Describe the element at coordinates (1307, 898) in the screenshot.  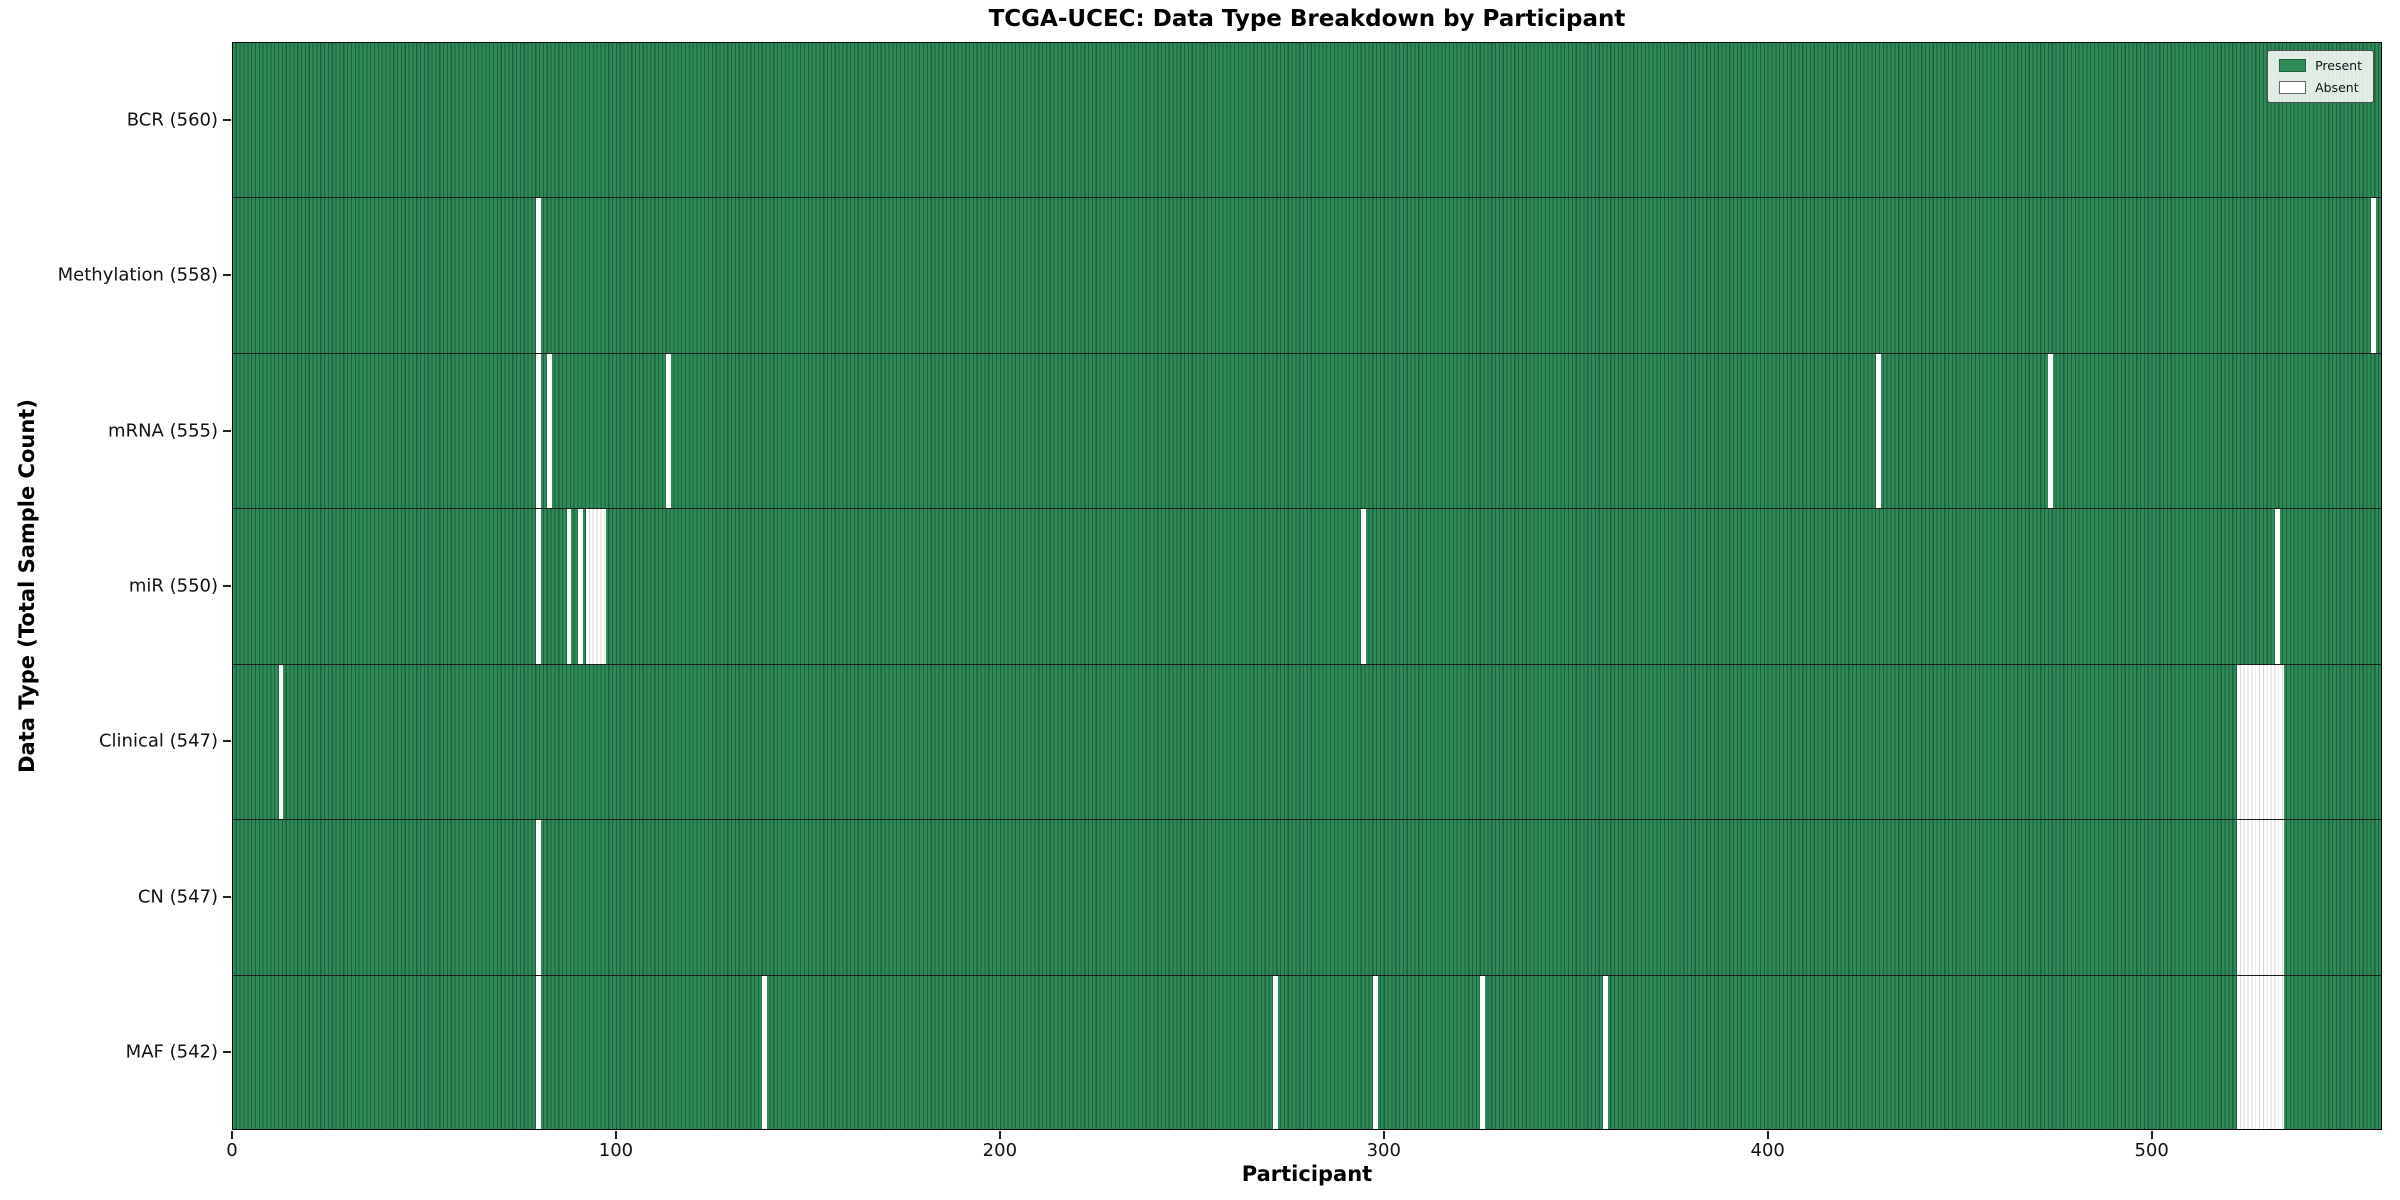
I see `row-CN` at that location.